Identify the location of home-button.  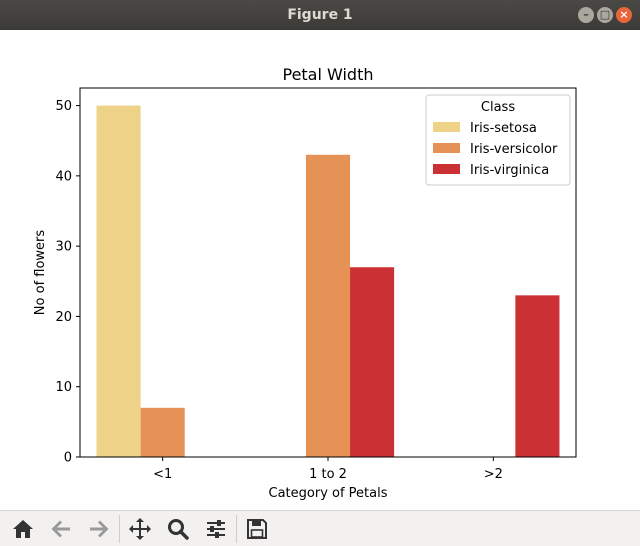
(23, 529).